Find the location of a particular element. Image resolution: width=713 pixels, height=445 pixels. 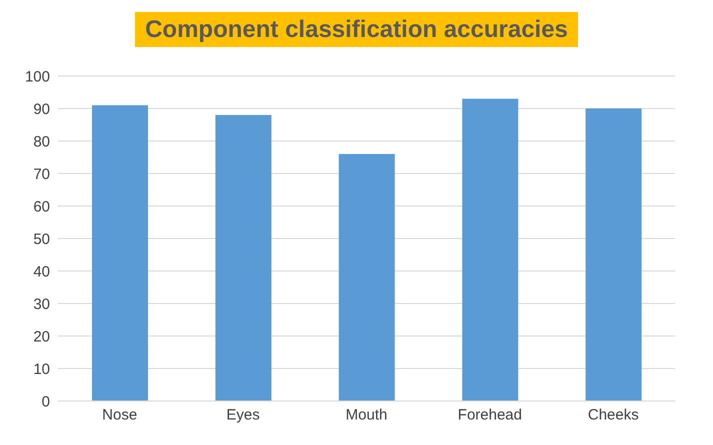

y-tick-label: 10 is located at coordinates (41, 369).